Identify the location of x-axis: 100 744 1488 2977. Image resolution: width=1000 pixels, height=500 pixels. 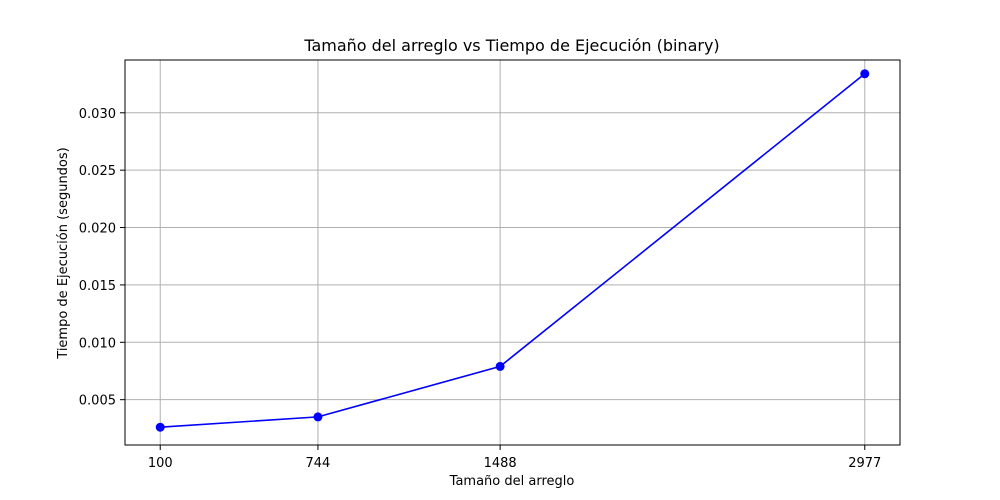
(514, 458).